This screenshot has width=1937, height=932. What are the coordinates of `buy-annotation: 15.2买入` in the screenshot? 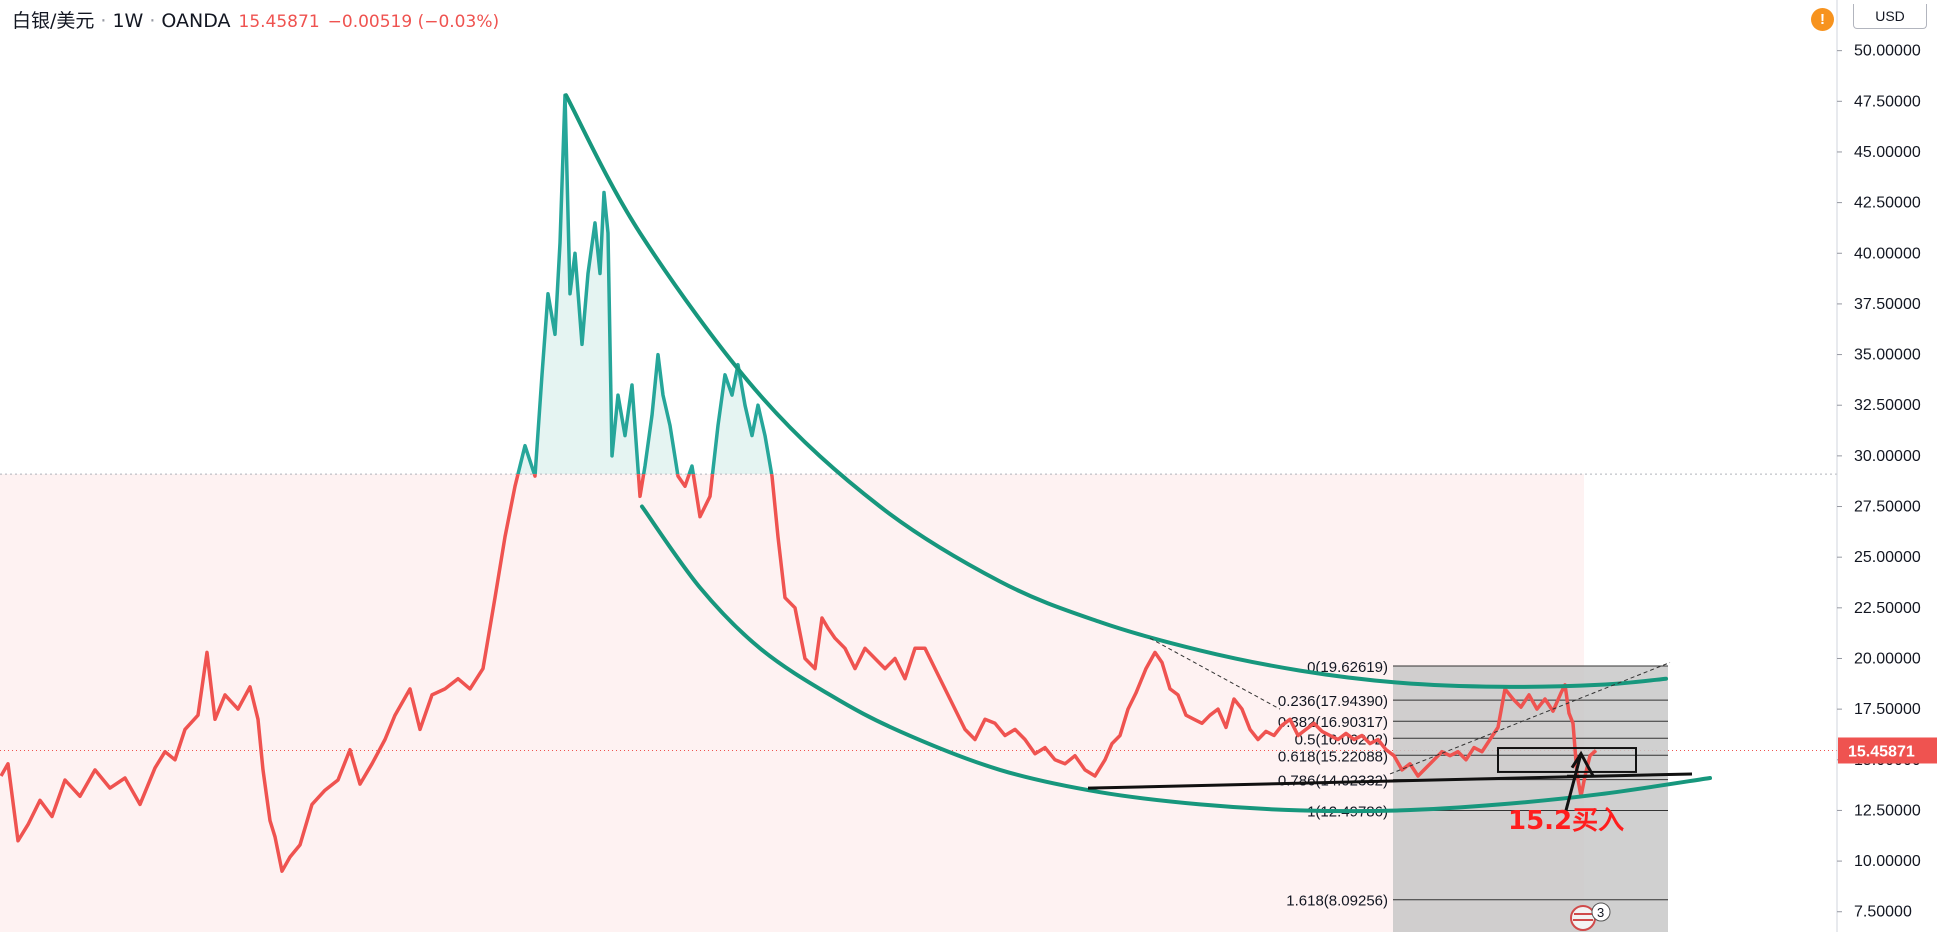 It's located at (1566, 821).